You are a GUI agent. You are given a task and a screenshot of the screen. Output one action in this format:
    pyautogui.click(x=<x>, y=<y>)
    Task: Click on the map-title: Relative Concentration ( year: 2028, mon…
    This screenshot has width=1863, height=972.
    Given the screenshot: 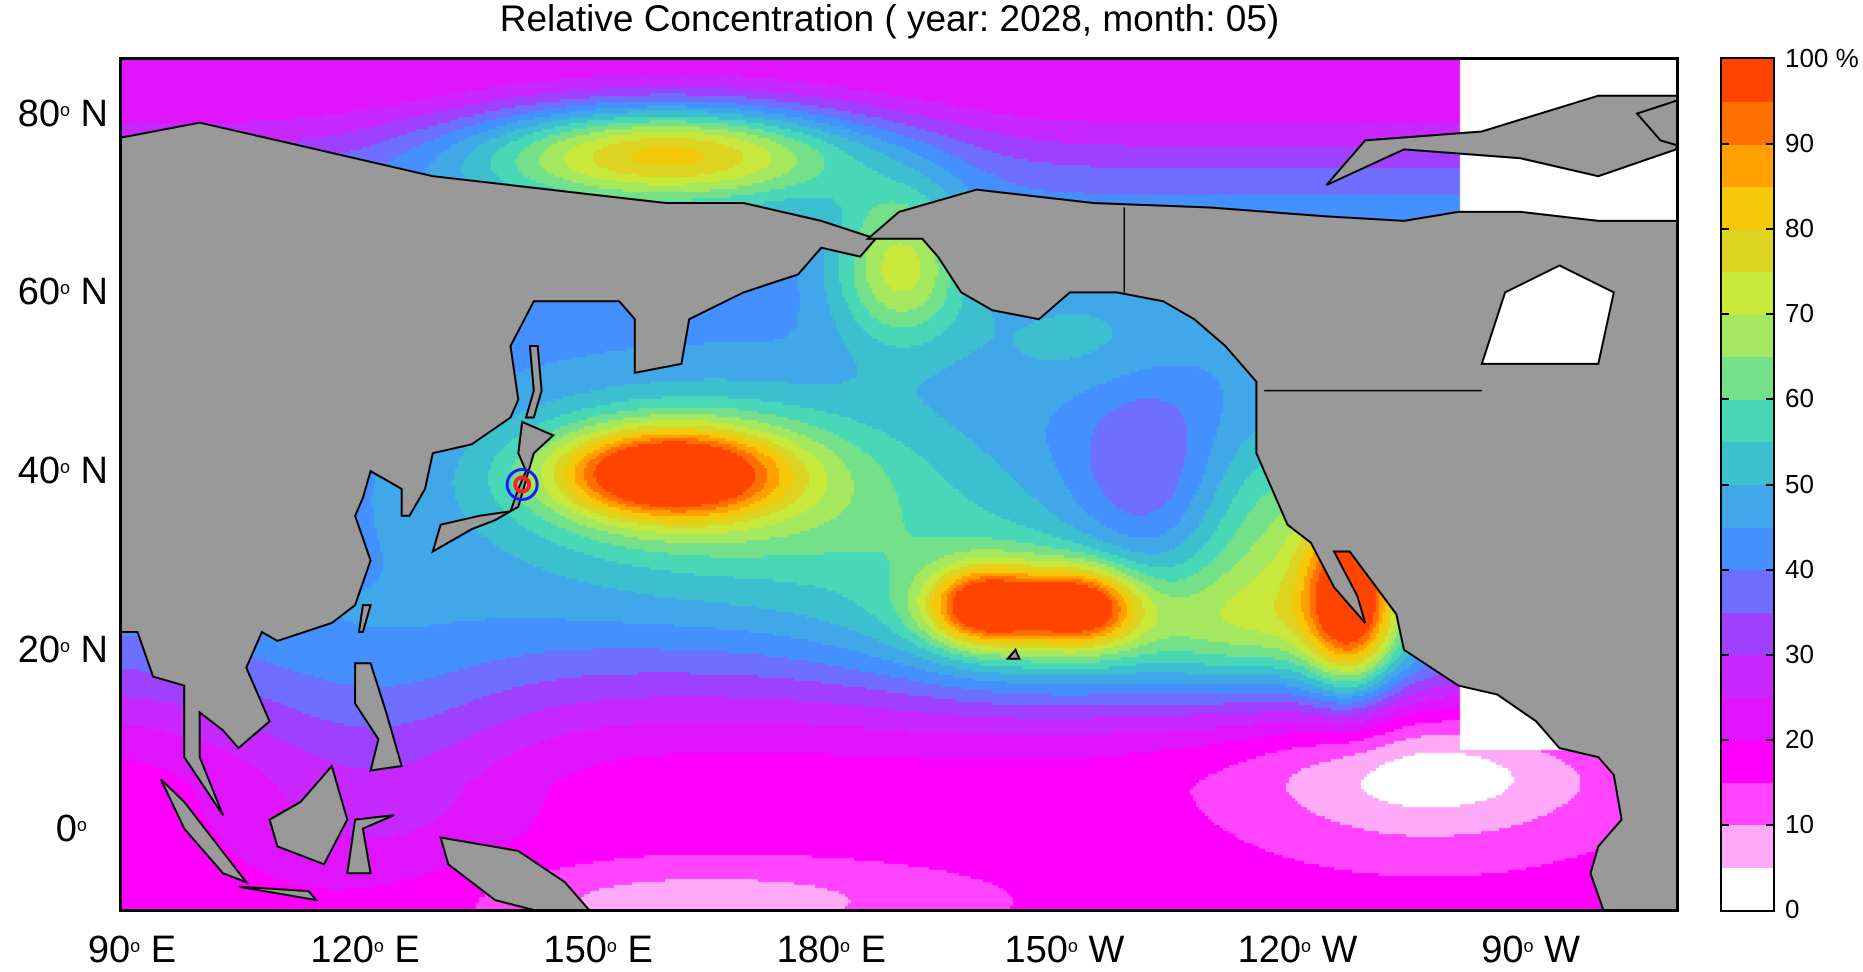 What is the action you would take?
    pyautogui.click(x=889, y=19)
    